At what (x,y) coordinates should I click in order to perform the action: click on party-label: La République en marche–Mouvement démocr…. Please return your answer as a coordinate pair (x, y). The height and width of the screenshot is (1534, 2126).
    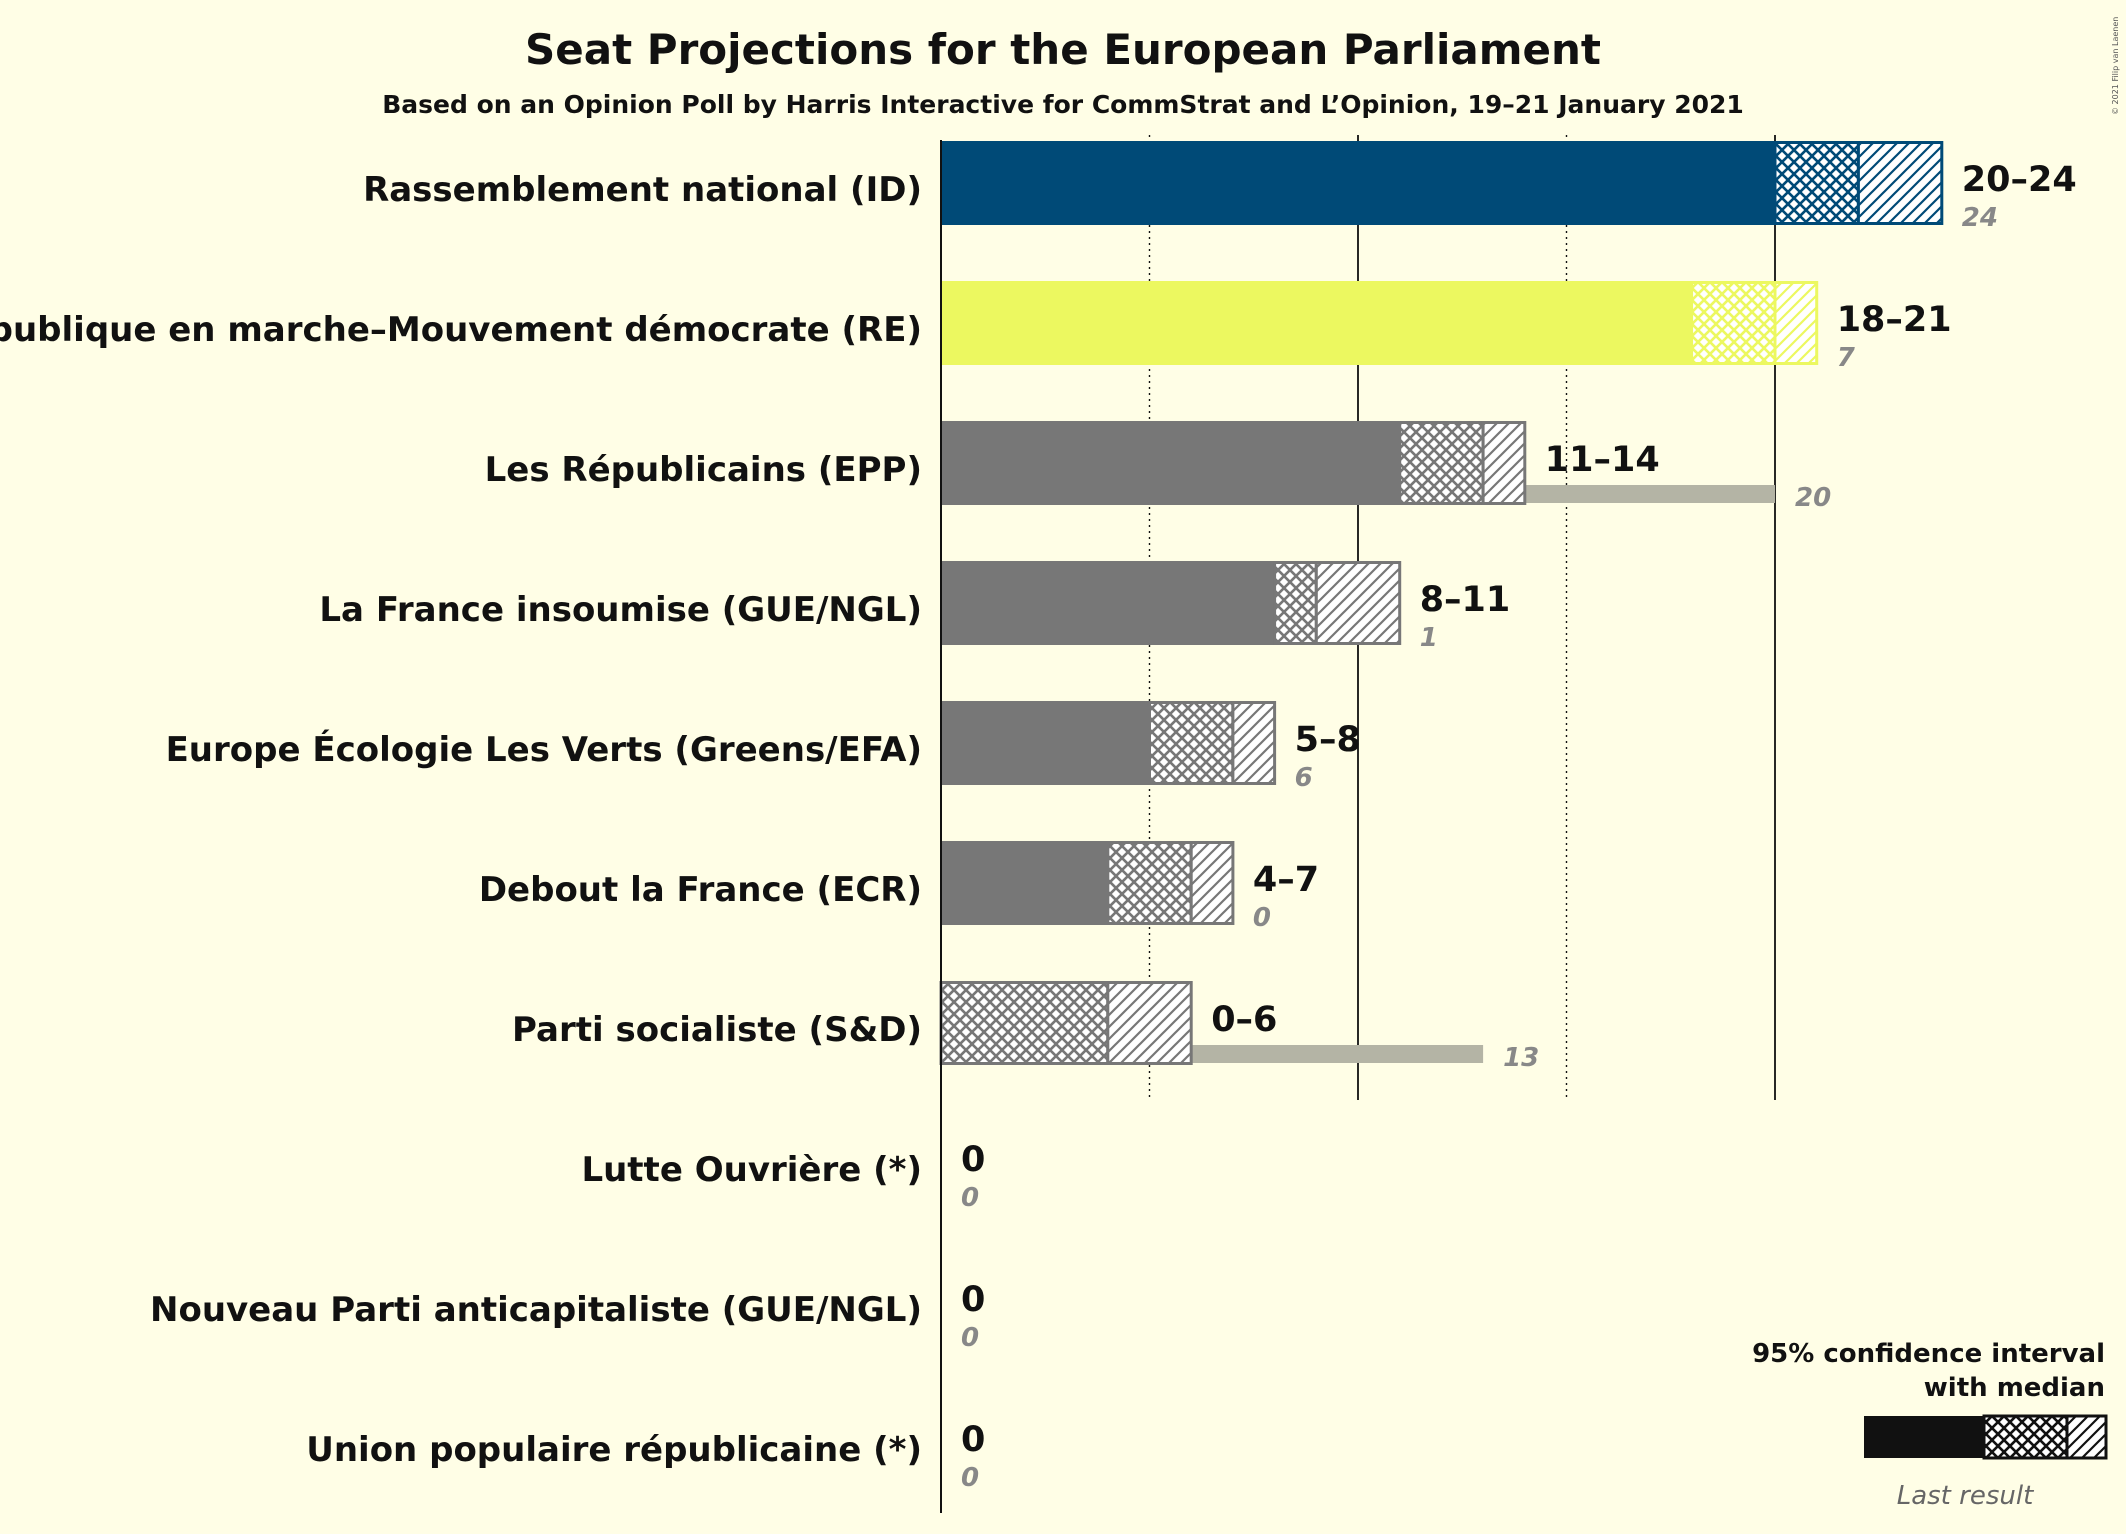
    Looking at the image, I should click on (461, 330).